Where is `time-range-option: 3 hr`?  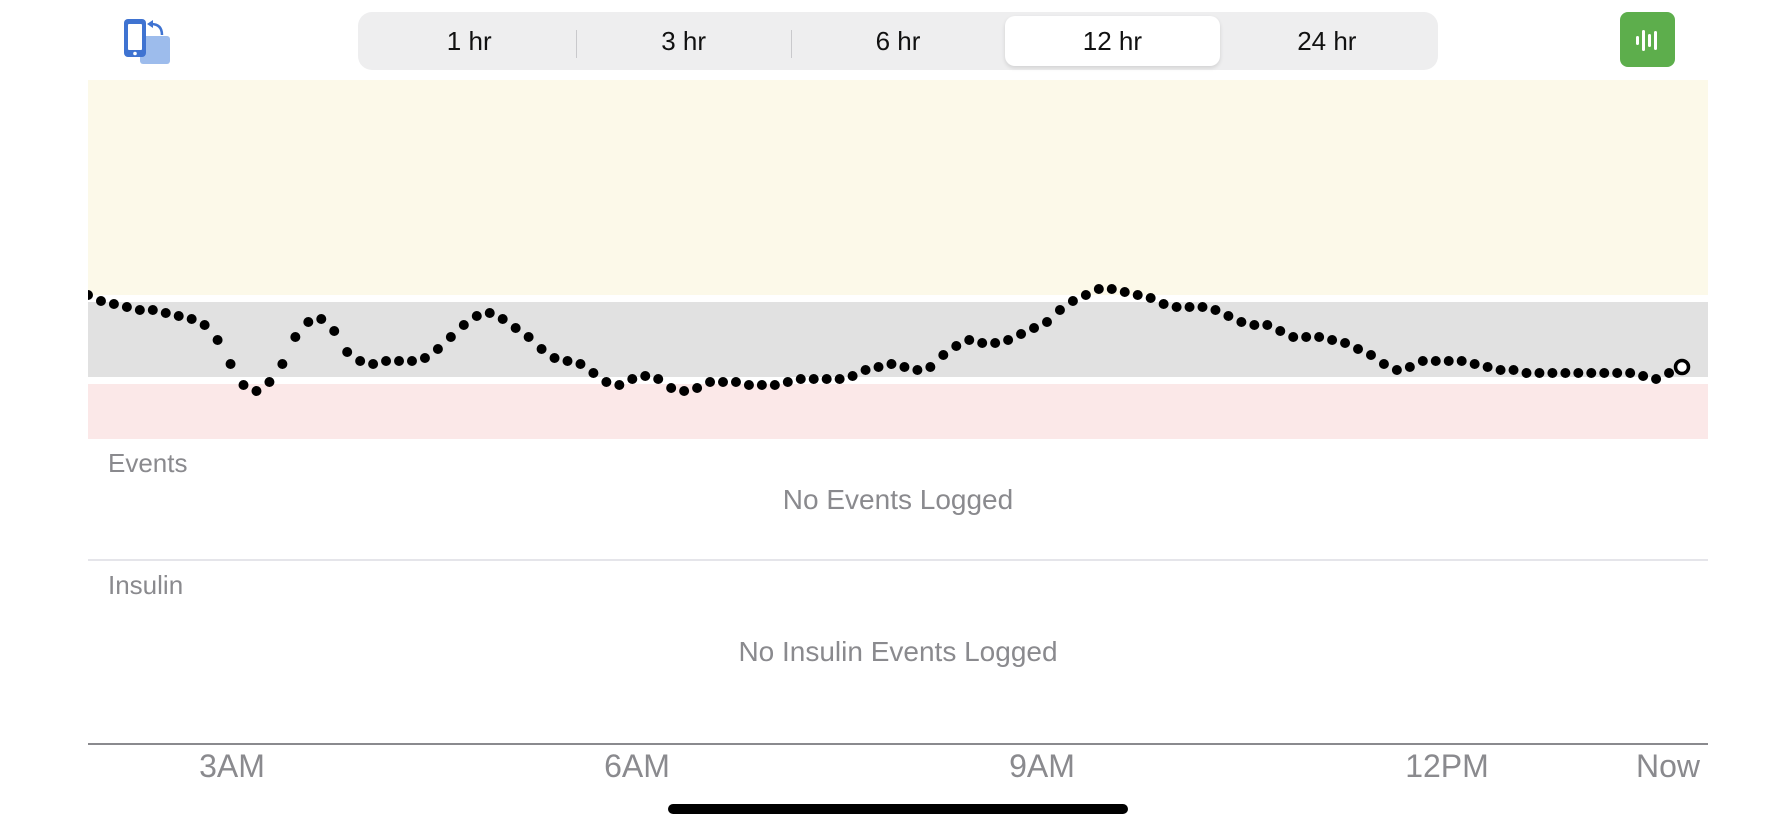 time-range-option: 3 hr is located at coordinates (683, 41).